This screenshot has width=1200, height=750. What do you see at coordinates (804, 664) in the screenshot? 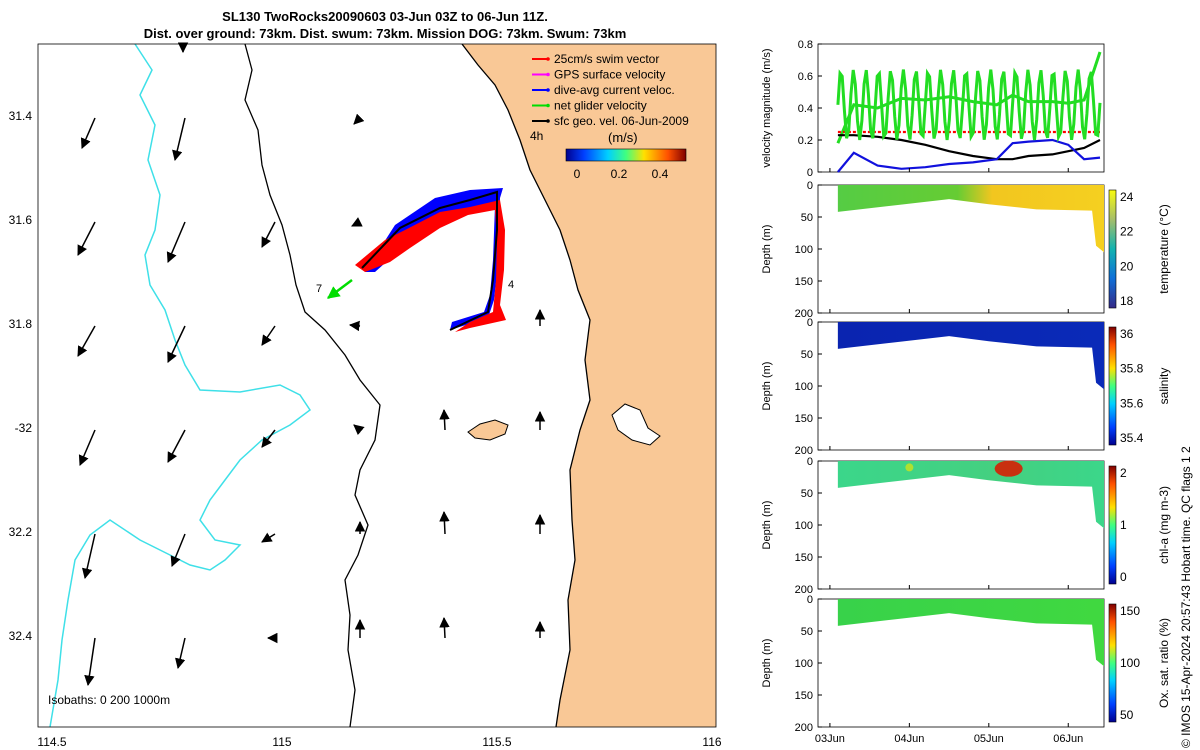
I see `oxygen-y-tick: 100` at bounding box center [804, 664].